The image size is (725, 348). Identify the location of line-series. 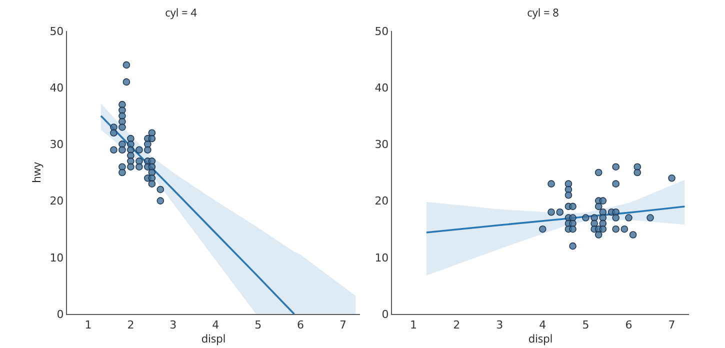
(556, 220).